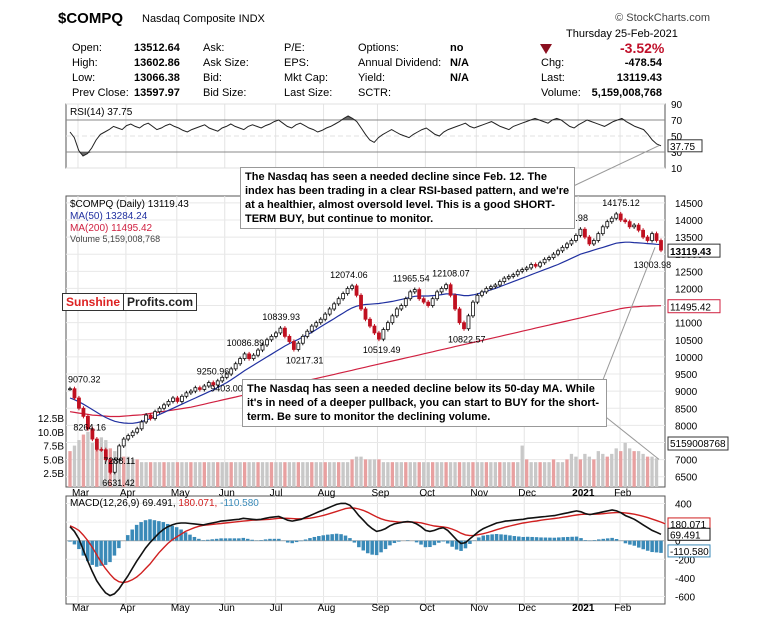  I want to click on quote-label: SCTR:, so click(374, 93).